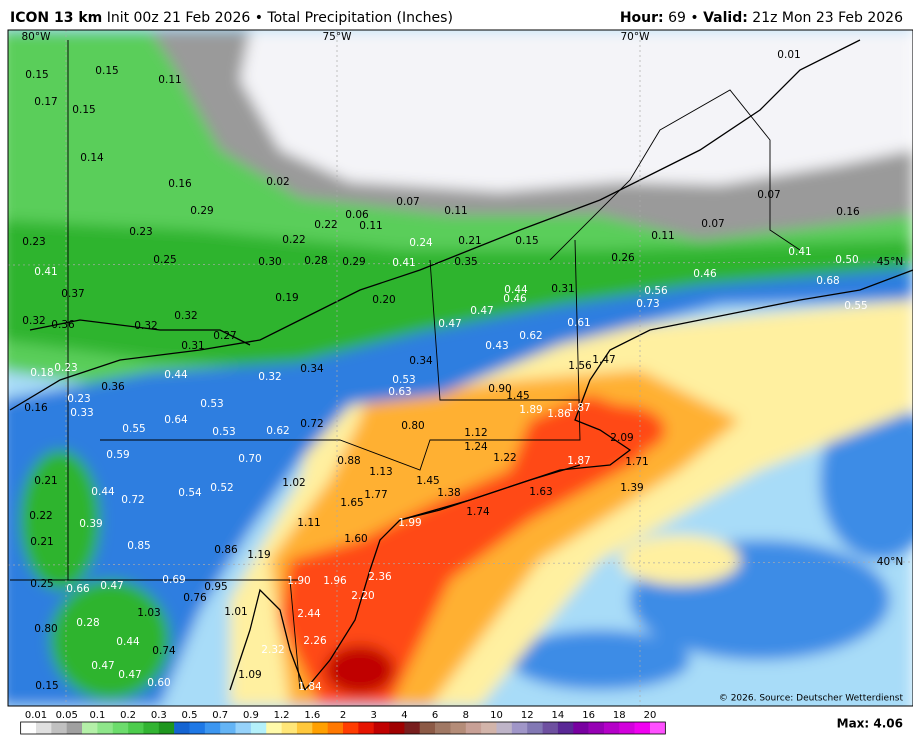 This screenshot has width=913, height=750. I want to click on precip-value: 0.85, so click(138, 546).